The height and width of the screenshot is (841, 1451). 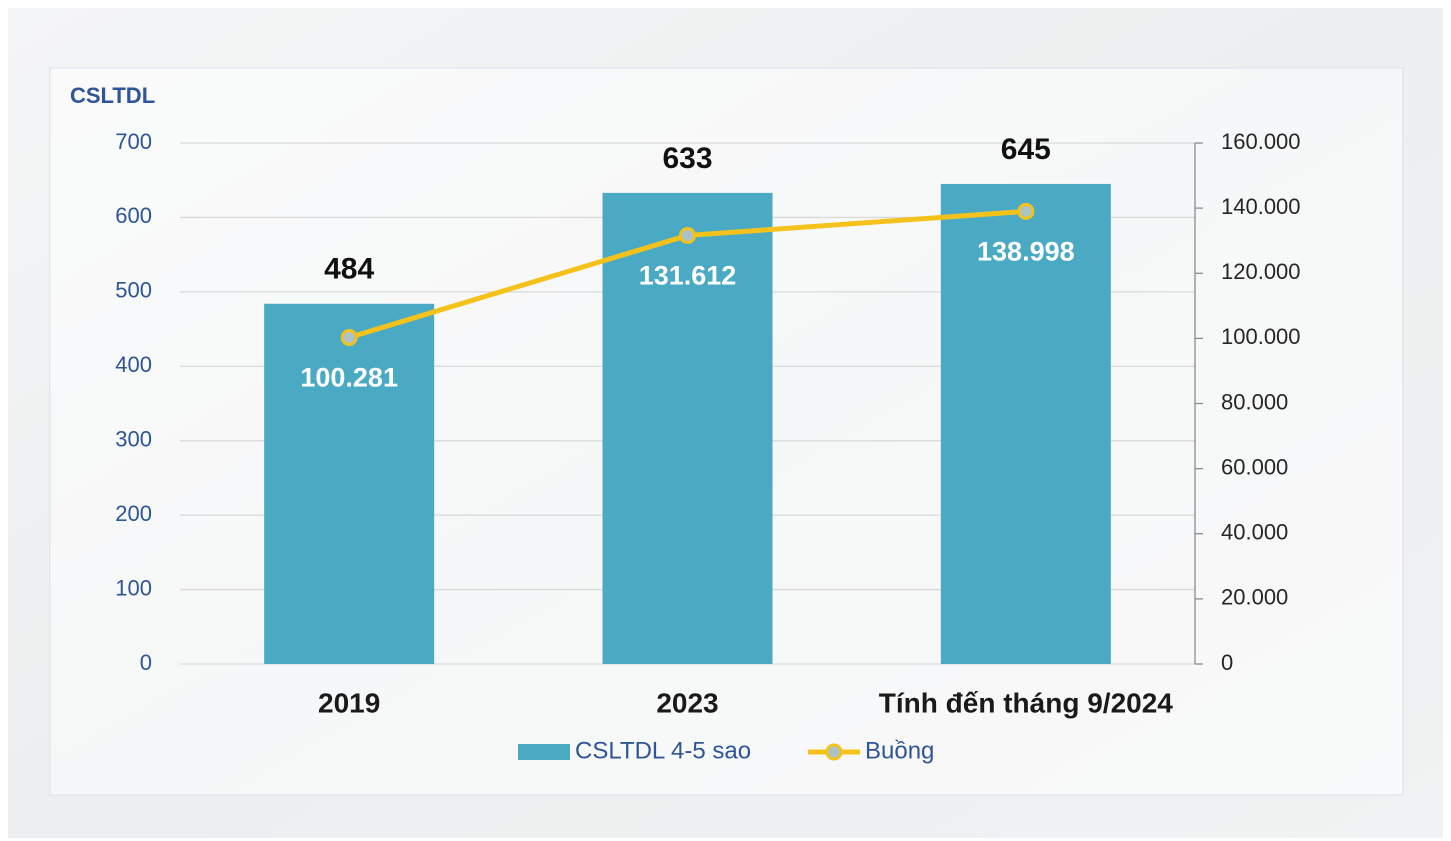 What do you see at coordinates (349, 378) in the screenshot?
I see `line-value-label: 100.281` at bounding box center [349, 378].